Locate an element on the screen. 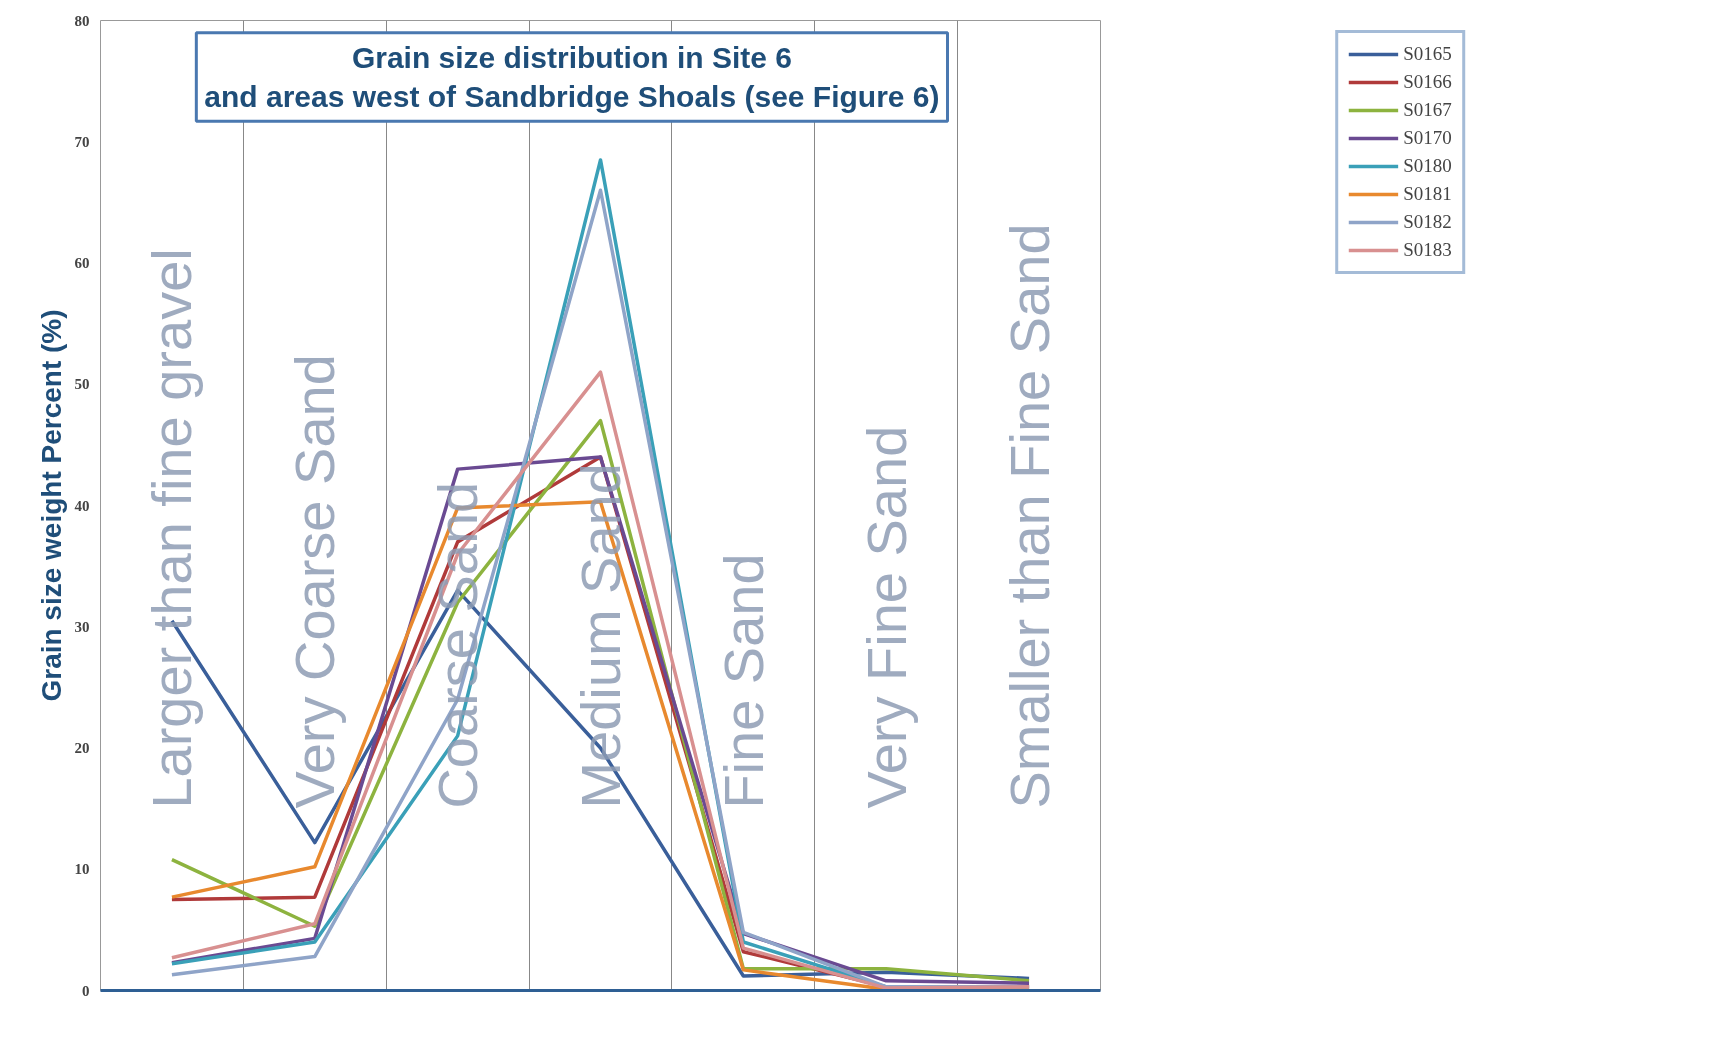 The width and height of the screenshot is (1732, 1043). y-tick-label: 50 is located at coordinates (82, 384).